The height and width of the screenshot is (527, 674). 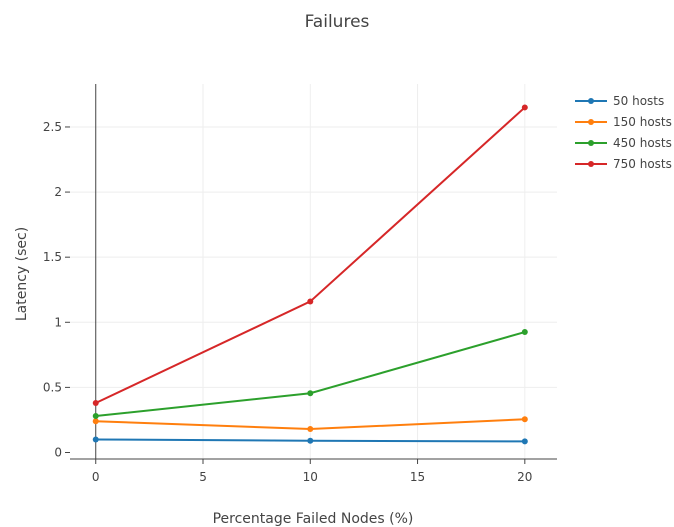 I want to click on x-tick-label: 15, so click(x=417, y=477).